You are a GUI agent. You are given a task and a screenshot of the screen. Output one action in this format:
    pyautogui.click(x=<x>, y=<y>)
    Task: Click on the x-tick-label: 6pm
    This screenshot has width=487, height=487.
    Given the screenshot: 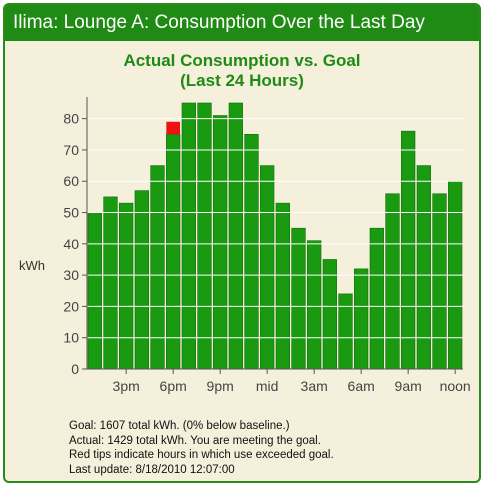 What is the action you would take?
    pyautogui.click(x=173, y=386)
    